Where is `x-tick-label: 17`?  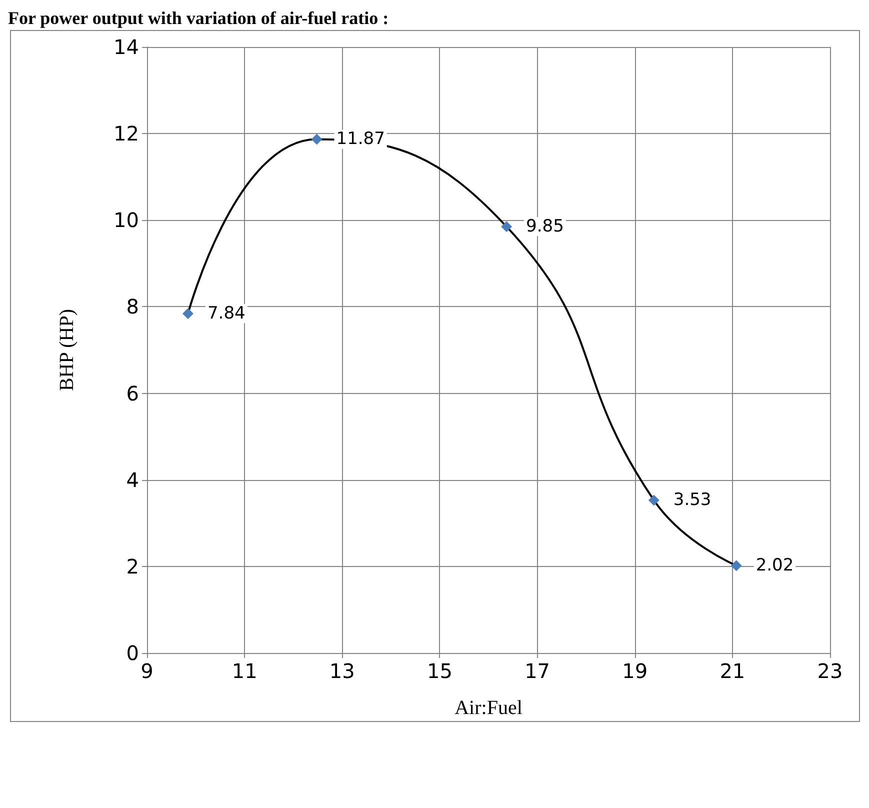 x-tick-label: 17 is located at coordinates (537, 671).